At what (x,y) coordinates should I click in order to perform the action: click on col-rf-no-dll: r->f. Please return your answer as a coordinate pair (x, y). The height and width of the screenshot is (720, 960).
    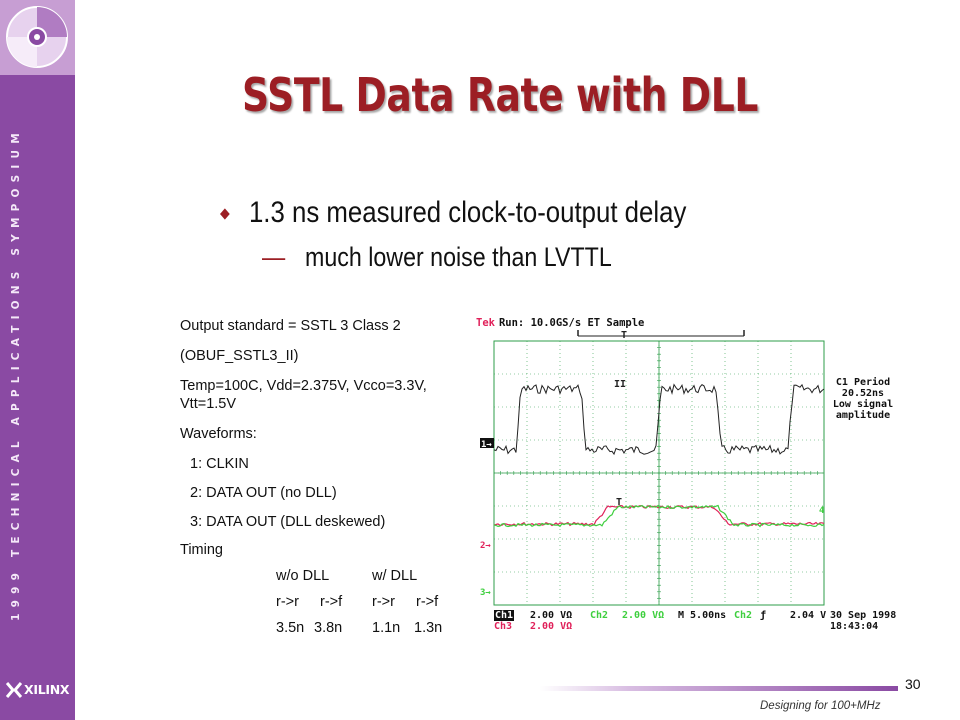
    Looking at the image, I should click on (331, 602).